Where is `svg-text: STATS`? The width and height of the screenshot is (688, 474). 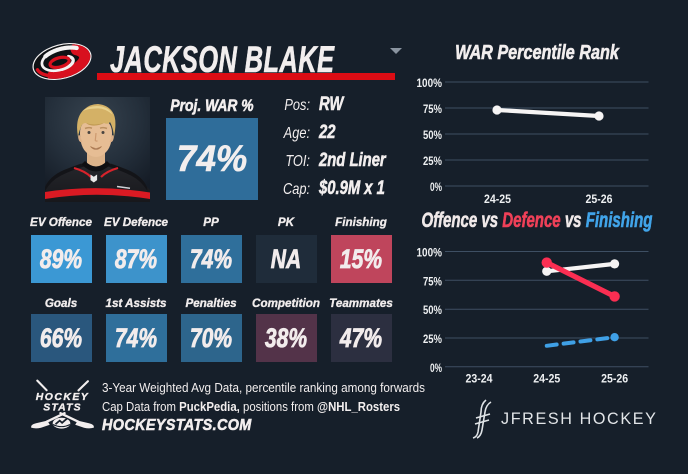
svg-text: STATS is located at coordinates (62, 408).